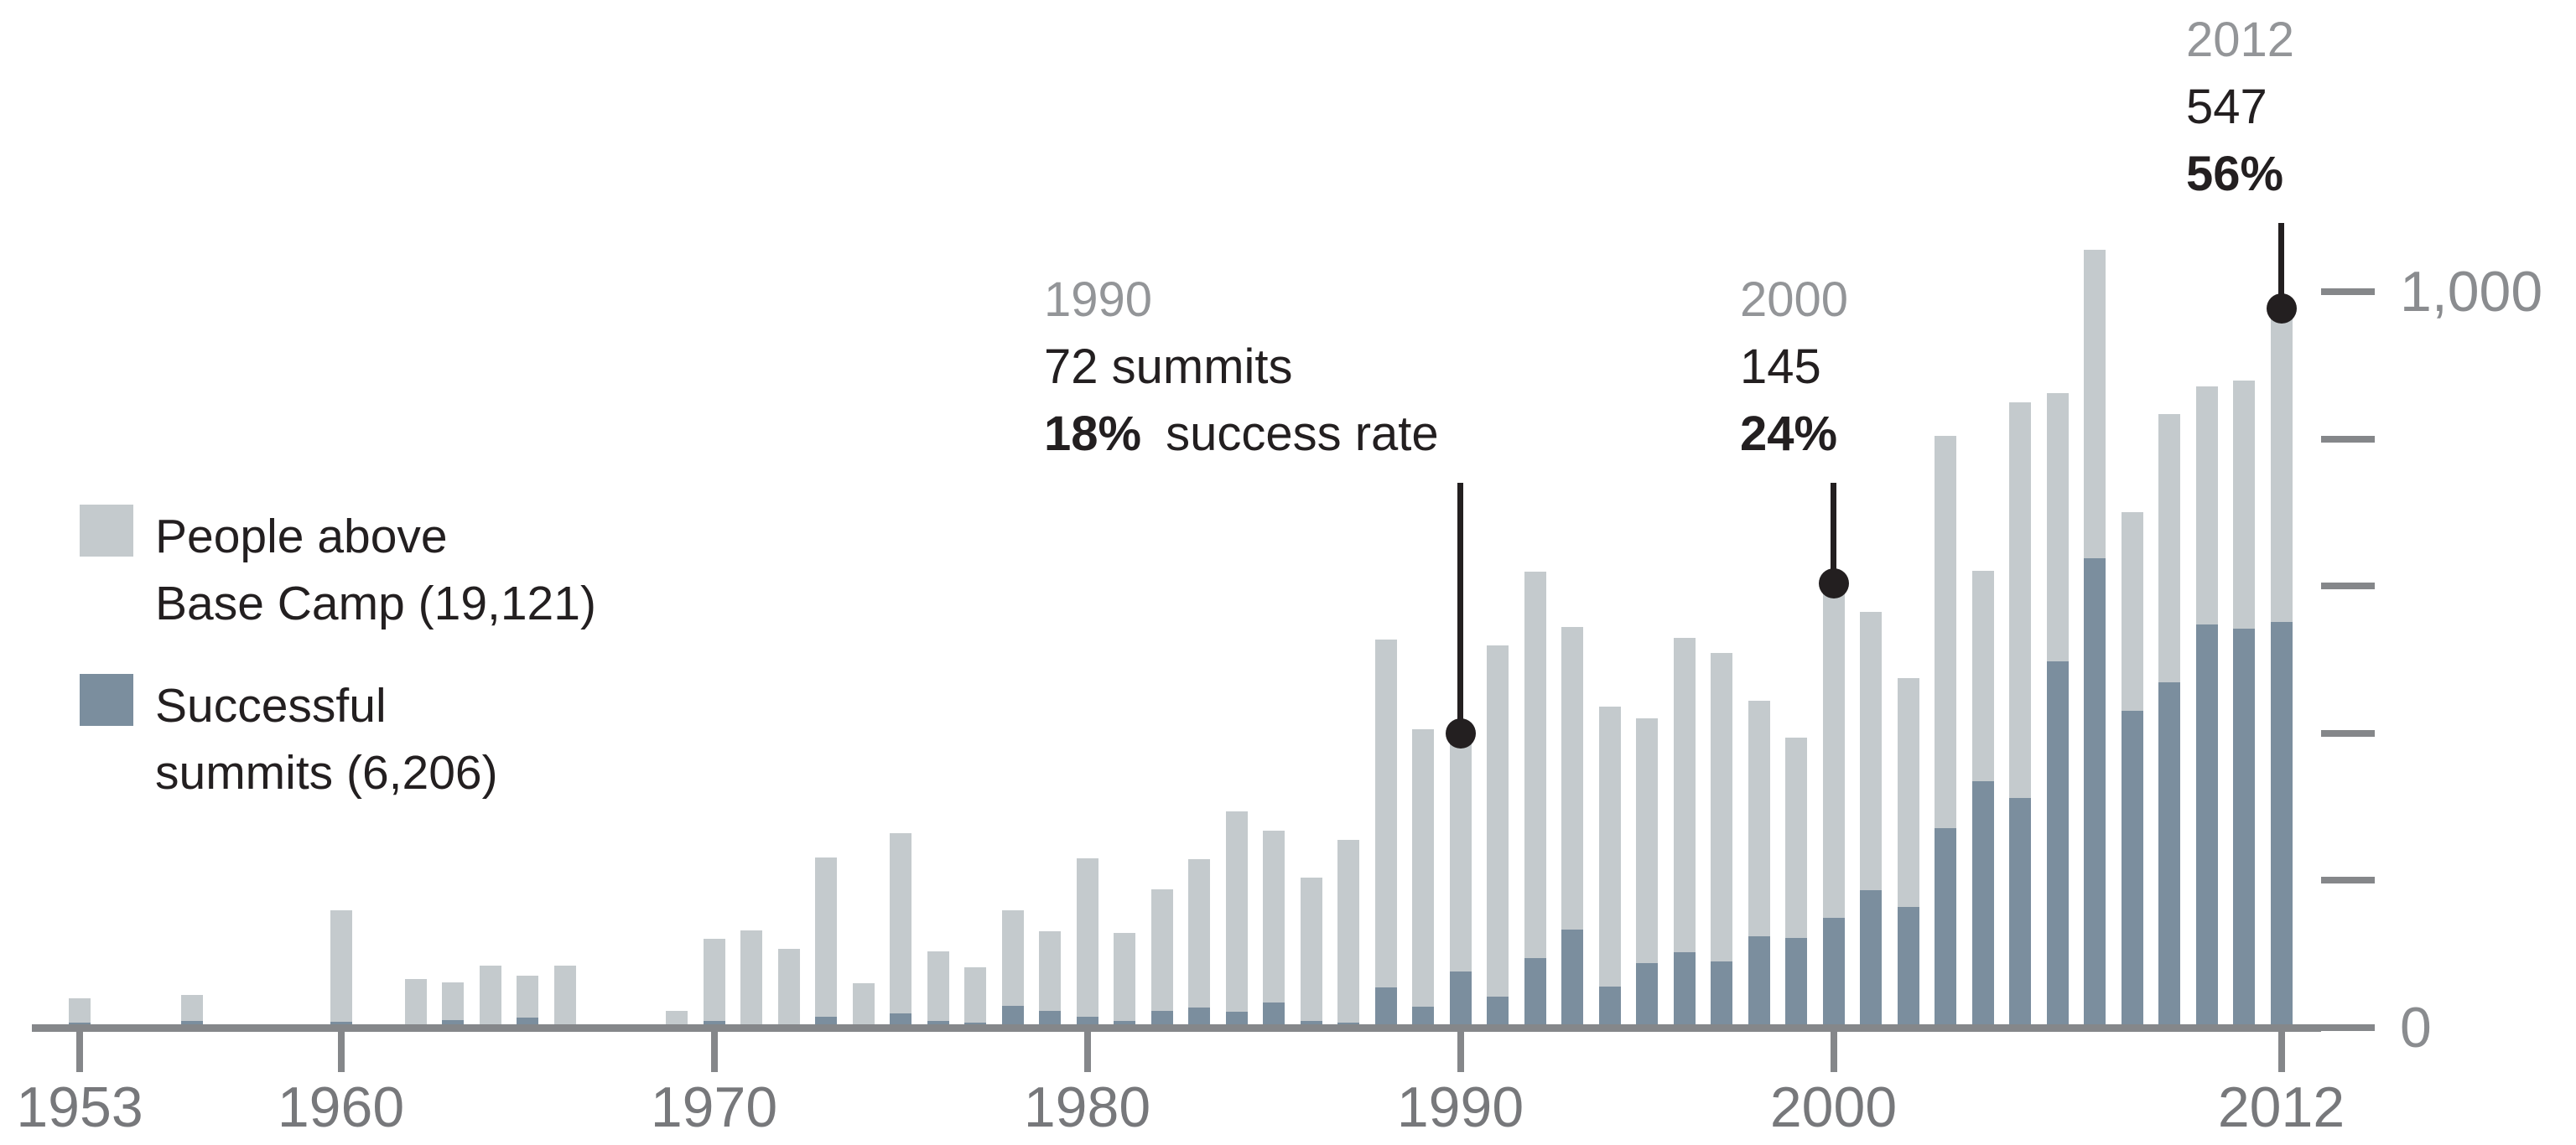 This screenshot has height=1145, width=2576. I want to click on annotation-pct-2012: 56%, so click(2235, 174).